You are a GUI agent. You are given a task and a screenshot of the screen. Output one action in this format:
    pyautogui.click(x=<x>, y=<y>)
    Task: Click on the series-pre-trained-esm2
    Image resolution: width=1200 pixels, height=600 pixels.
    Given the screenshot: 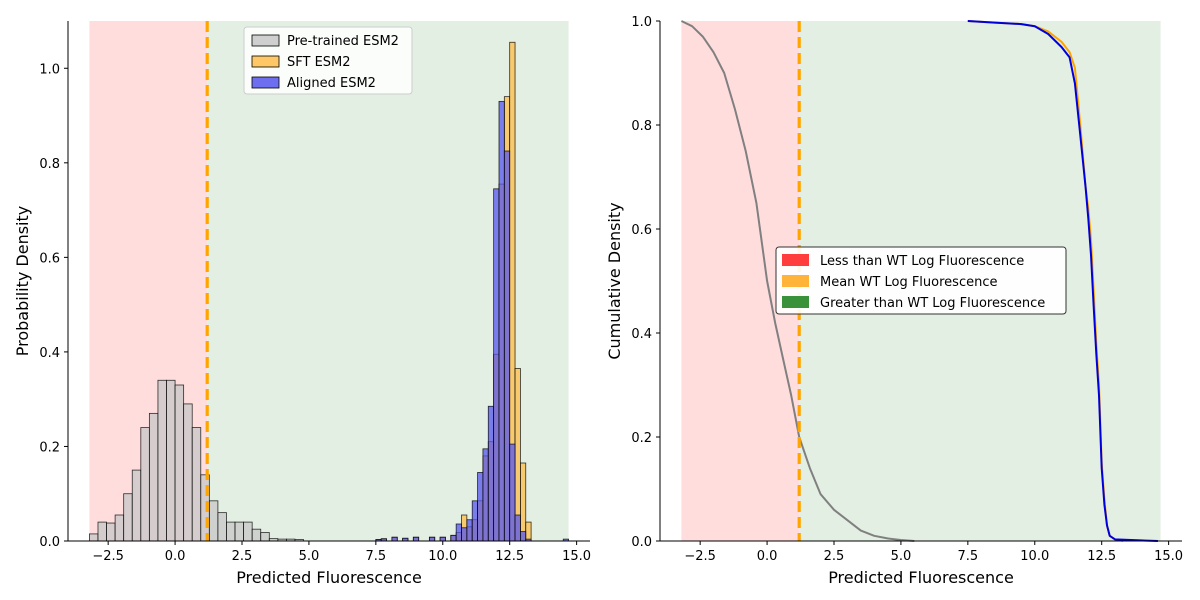 What is the action you would take?
    pyautogui.click(x=196, y=460)
    